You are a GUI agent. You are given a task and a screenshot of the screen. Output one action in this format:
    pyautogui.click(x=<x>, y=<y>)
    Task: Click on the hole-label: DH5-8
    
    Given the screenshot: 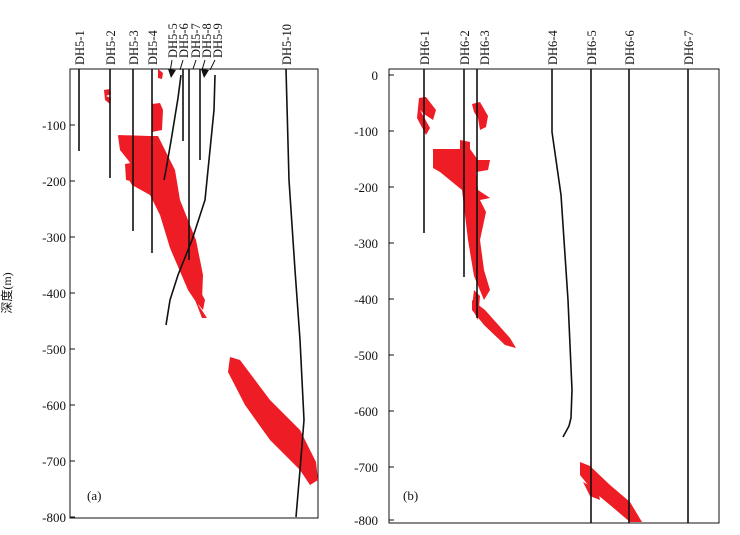 What is the action you would take?
    pyautogui.click(x=207, y=40)
    